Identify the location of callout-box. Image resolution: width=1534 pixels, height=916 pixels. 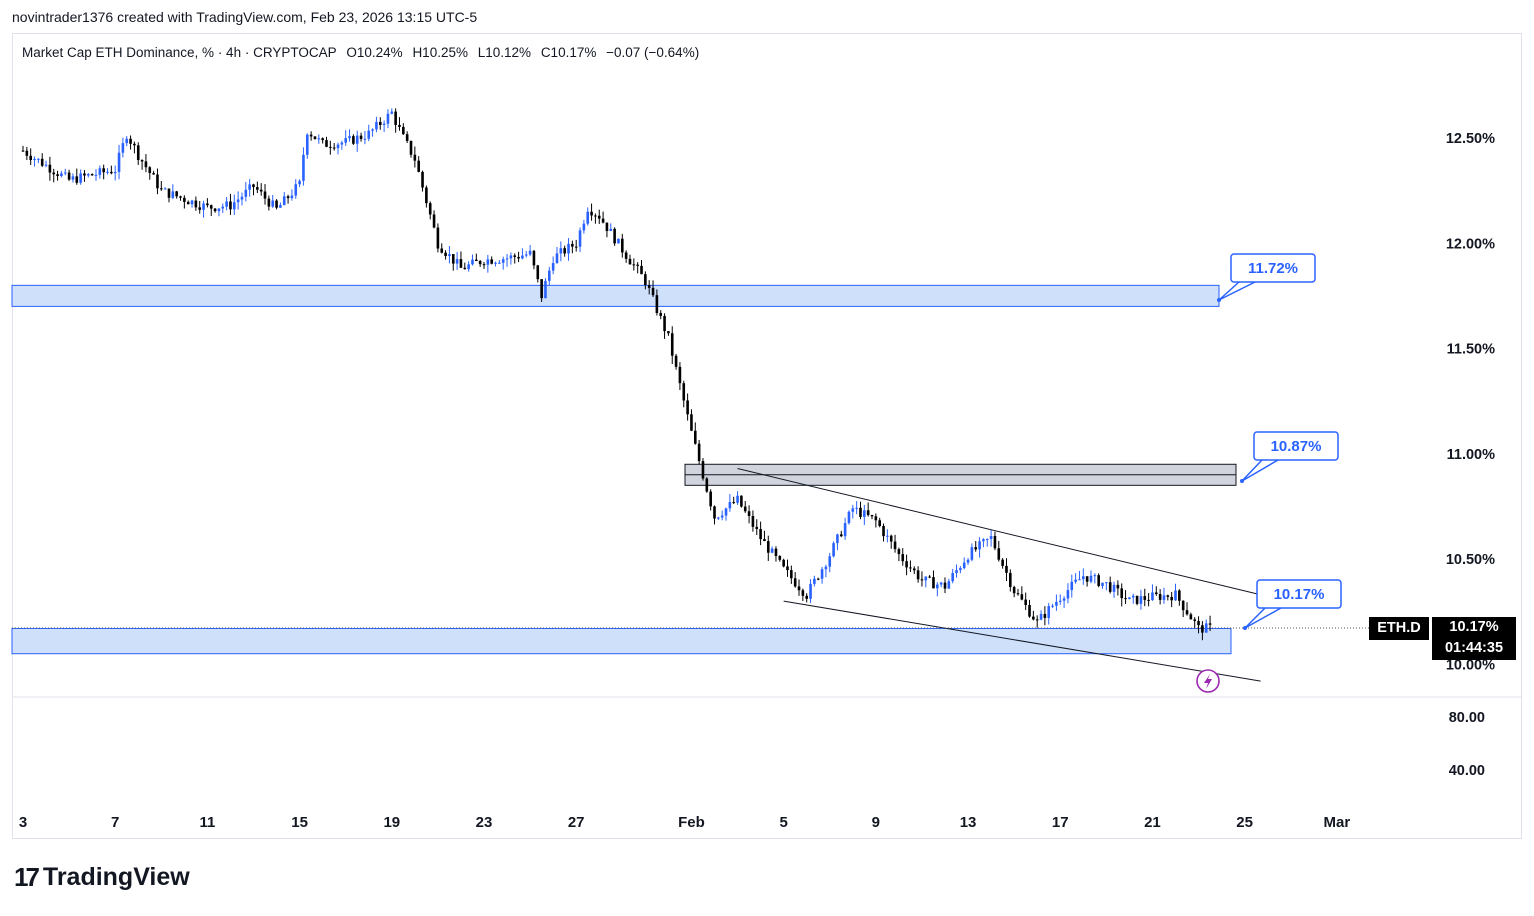
(1273, 268).